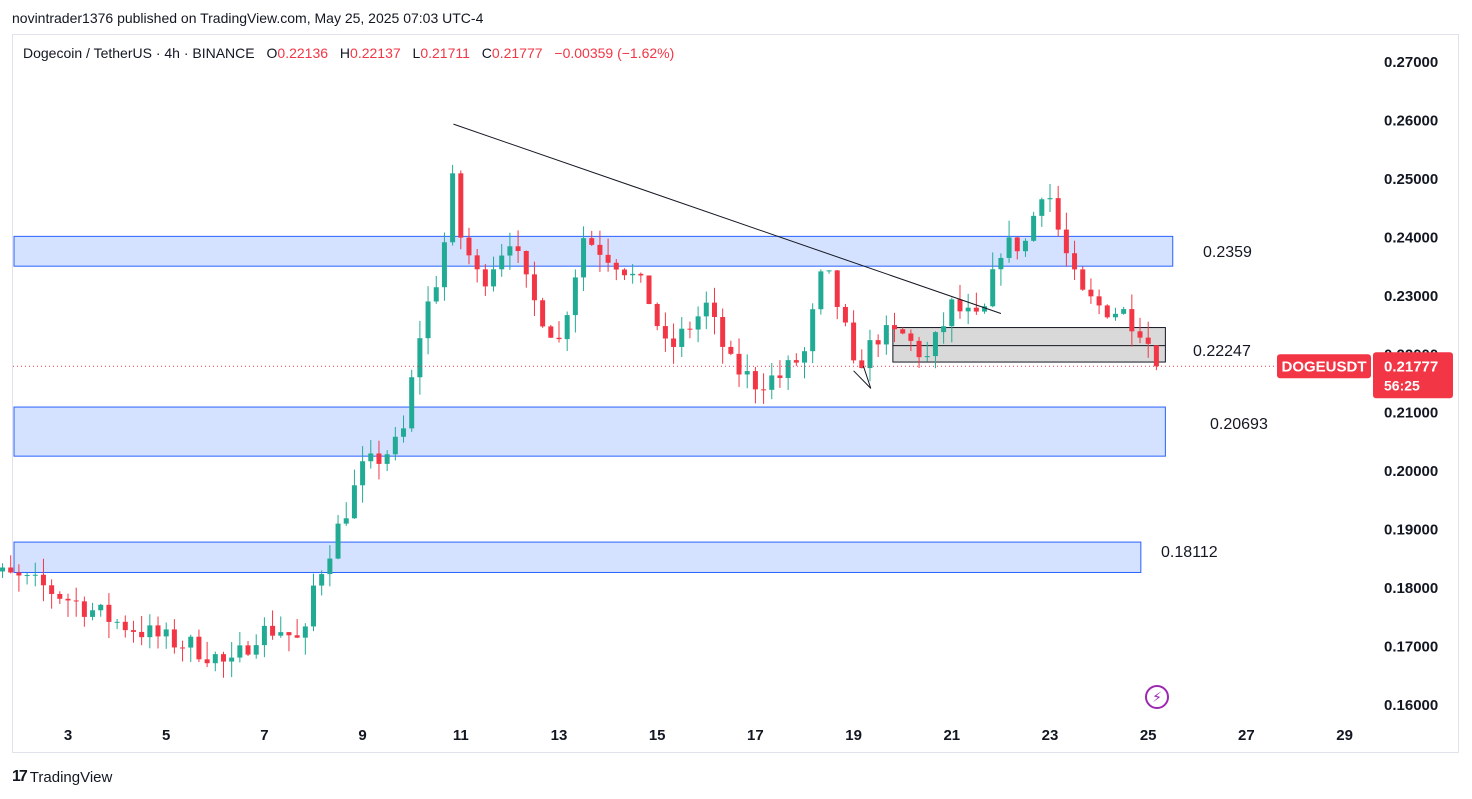  What do you see at coordinates (62, 777) in the screenshot?
I see `tradingview-logo: 17 TradingView` at bounding box center [62, 777].